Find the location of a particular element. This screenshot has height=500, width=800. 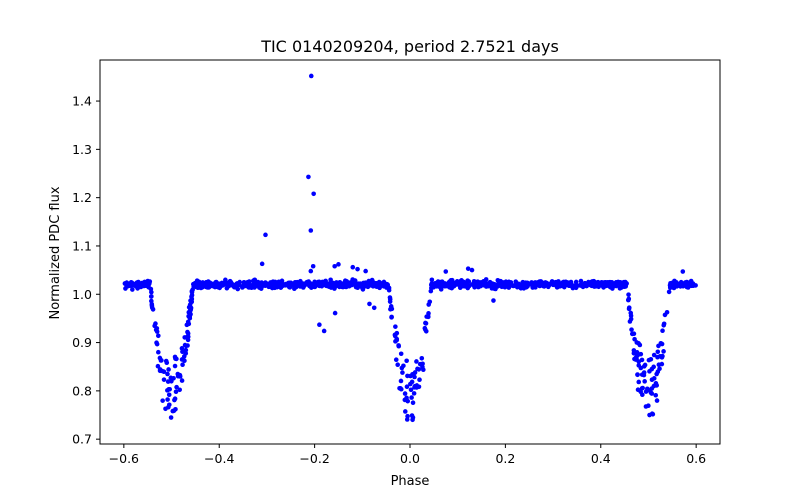

y-tick-label: 1.1 is located at coordinates (82, 245).